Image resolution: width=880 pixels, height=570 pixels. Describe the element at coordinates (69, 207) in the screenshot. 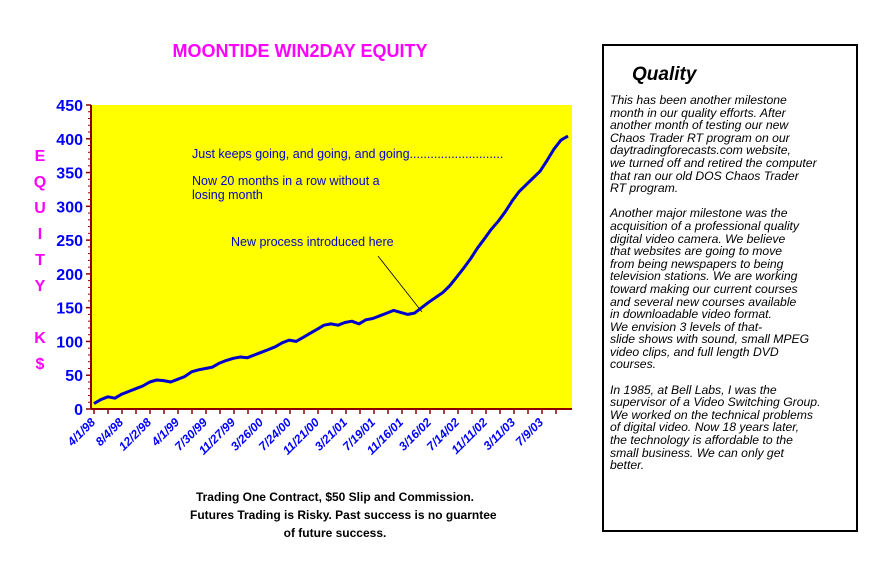

I see `y-tick-label: 300` at that location.